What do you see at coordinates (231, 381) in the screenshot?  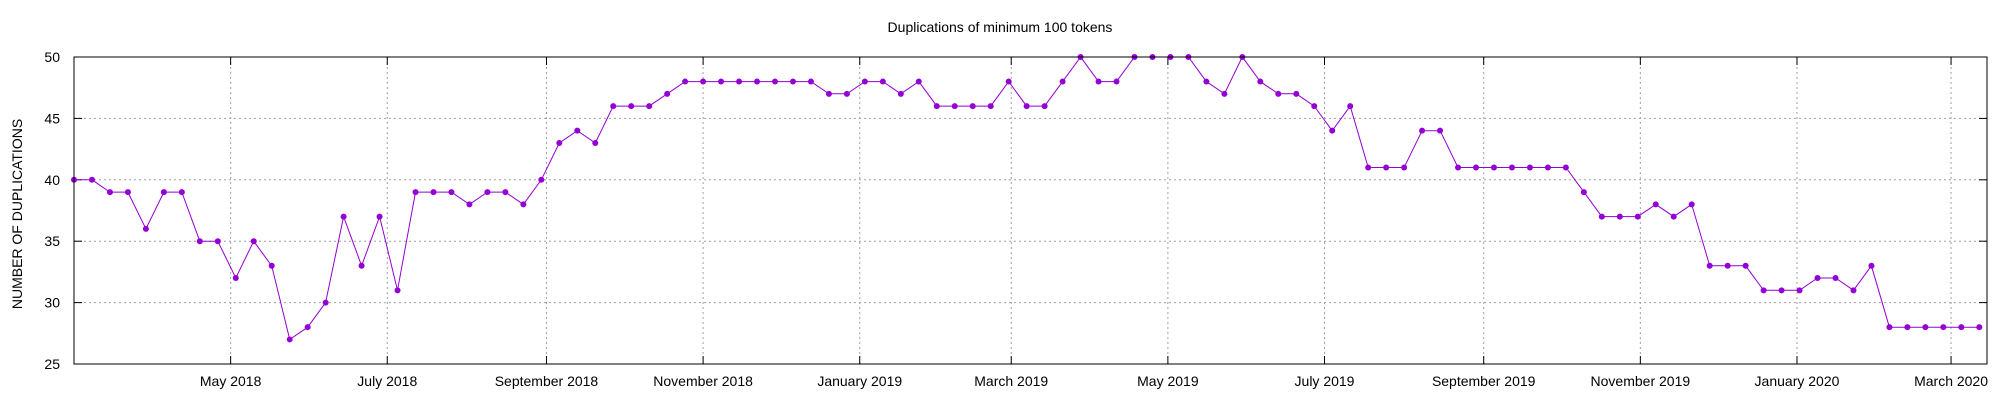 I see `x-tick-label: May 2018` at bounding box center [231, 381].